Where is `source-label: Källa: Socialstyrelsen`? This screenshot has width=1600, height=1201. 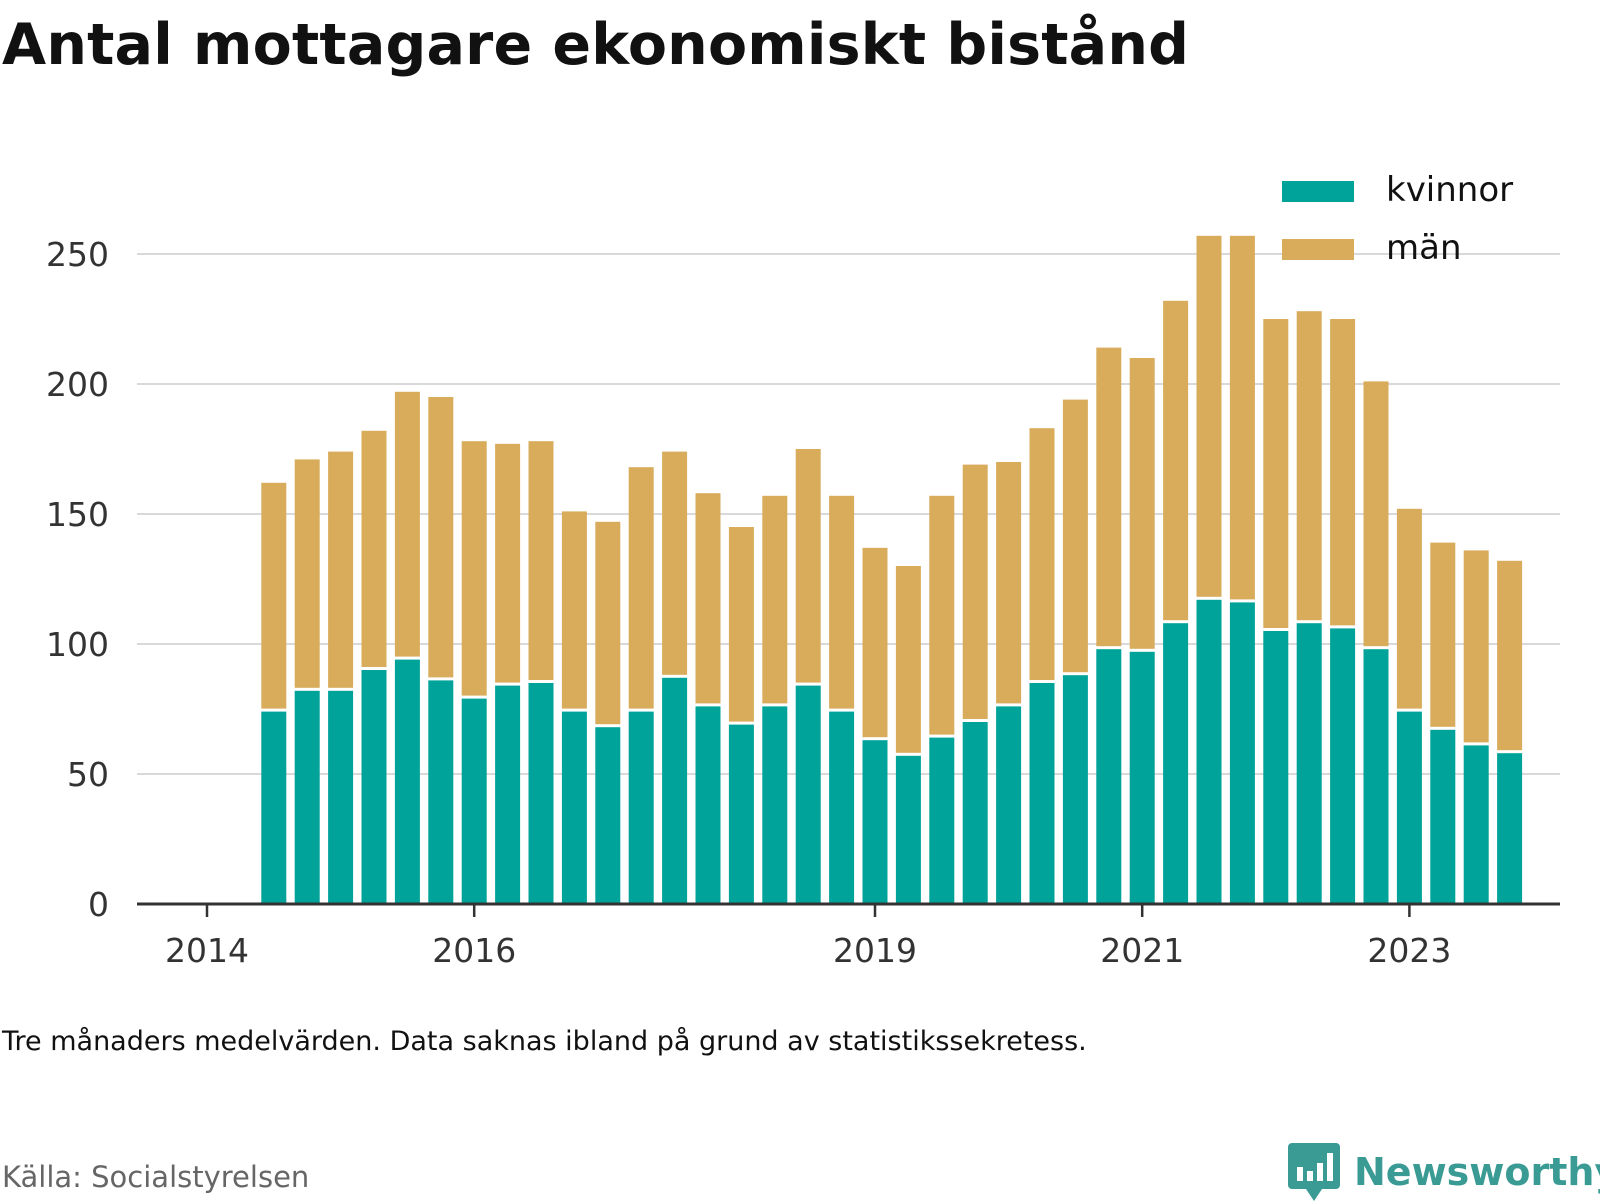
source-label: Källa: Socialstyrelsen is located at coordinates (156, 1177).